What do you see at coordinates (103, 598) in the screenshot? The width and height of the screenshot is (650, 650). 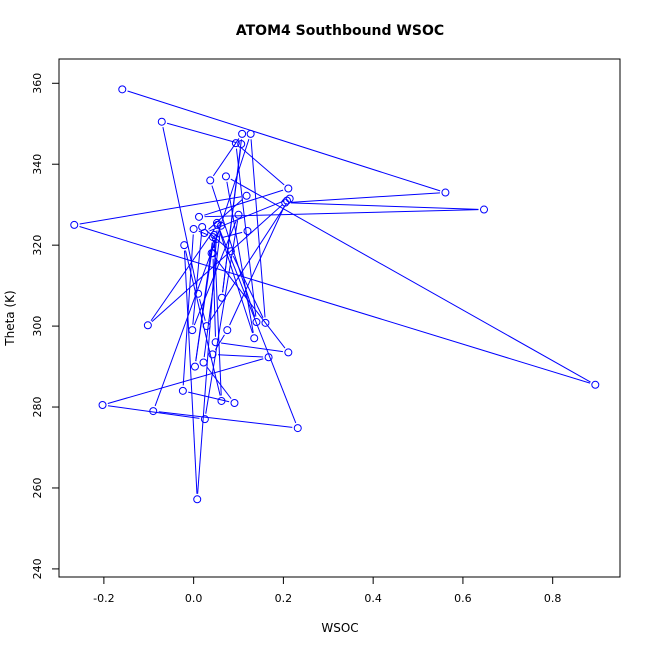 I see `x-tick-label: -0.2` at bounding box center [103, 598].